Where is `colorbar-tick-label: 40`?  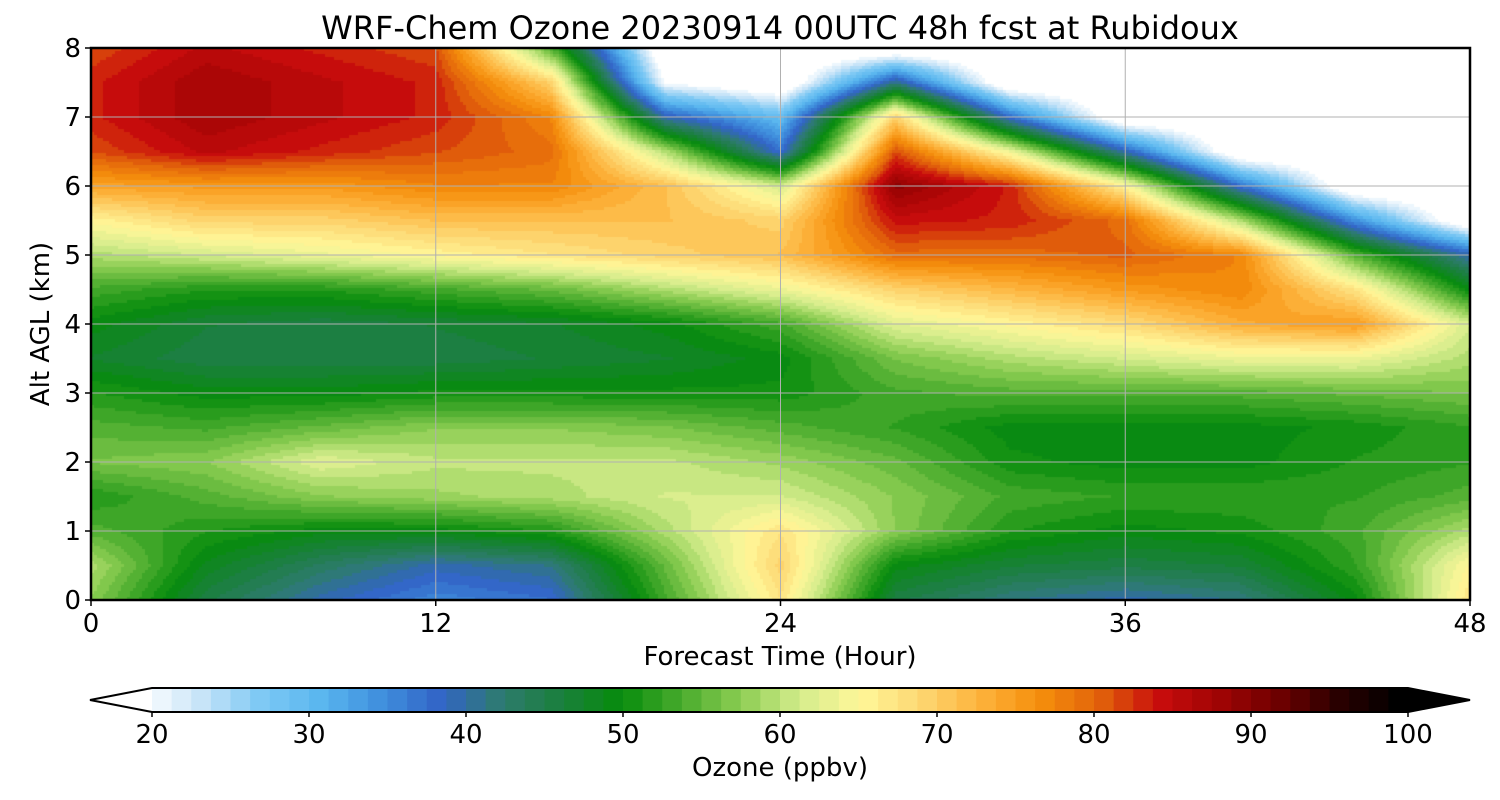 colorbar-tick-label: 40 is located at coordinates (465, 735).